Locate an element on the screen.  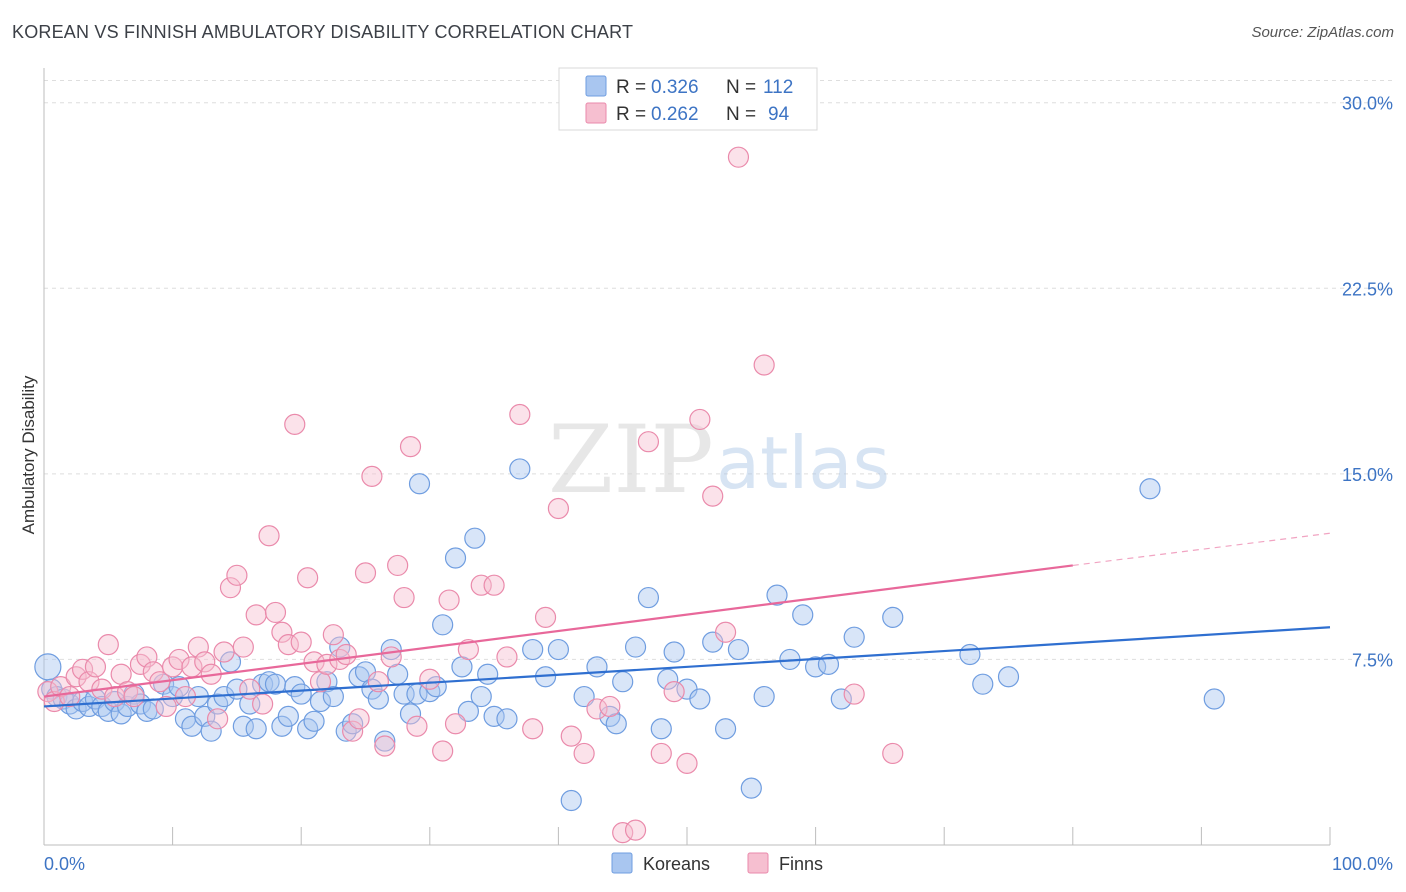
legend-r-label-1: R = is located at coordinates (631, 87).